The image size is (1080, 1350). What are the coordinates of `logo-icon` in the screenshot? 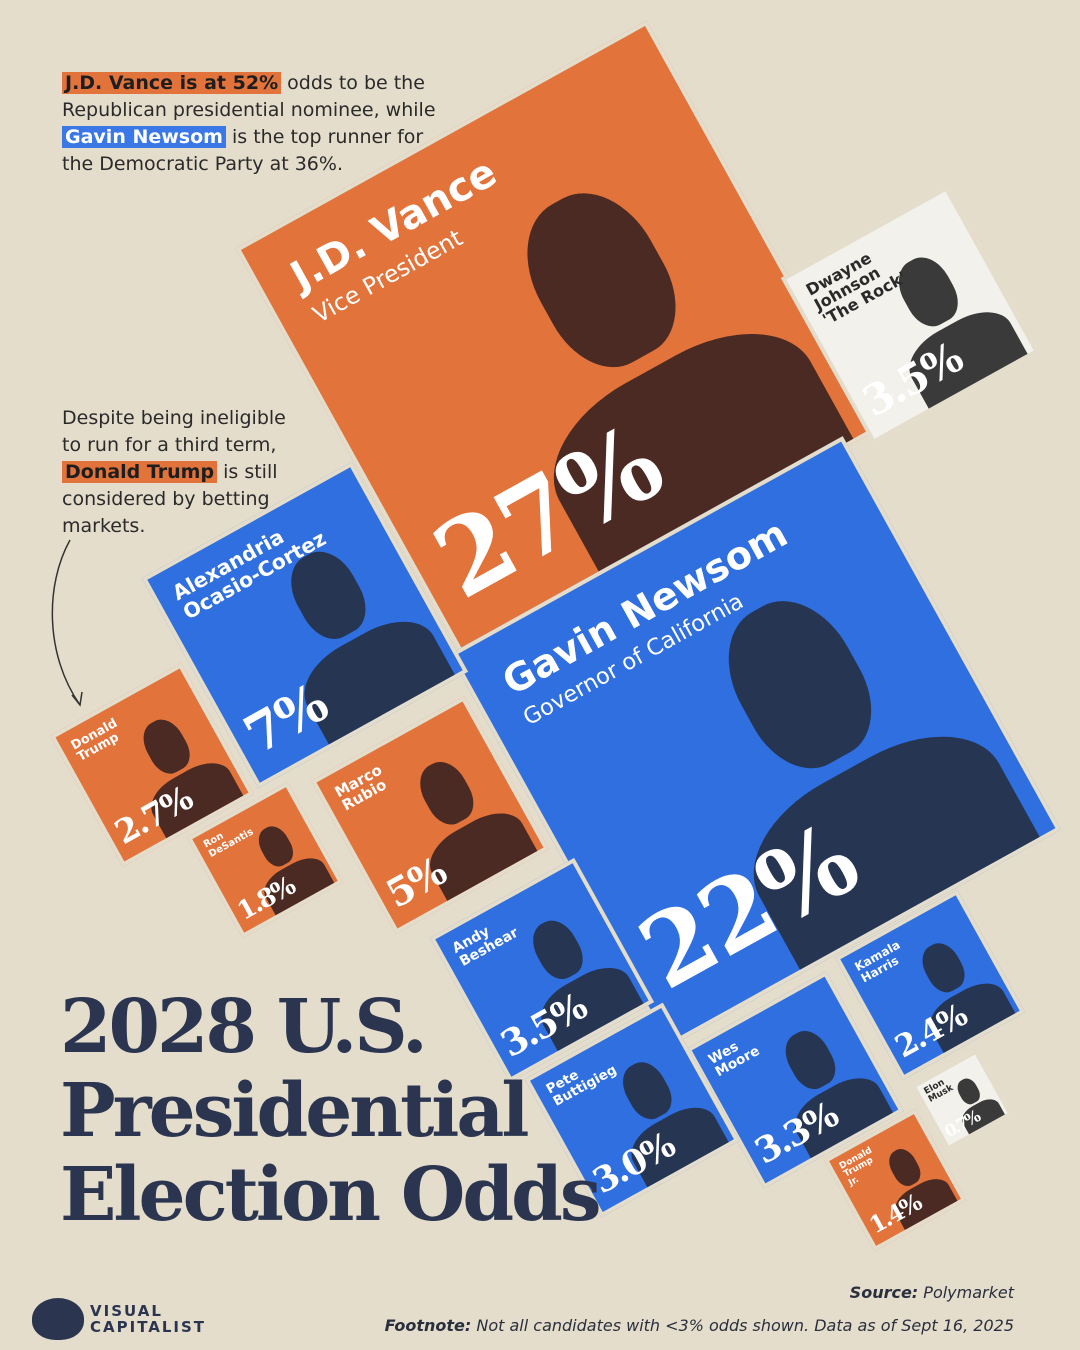 It's located at (58, 1319).